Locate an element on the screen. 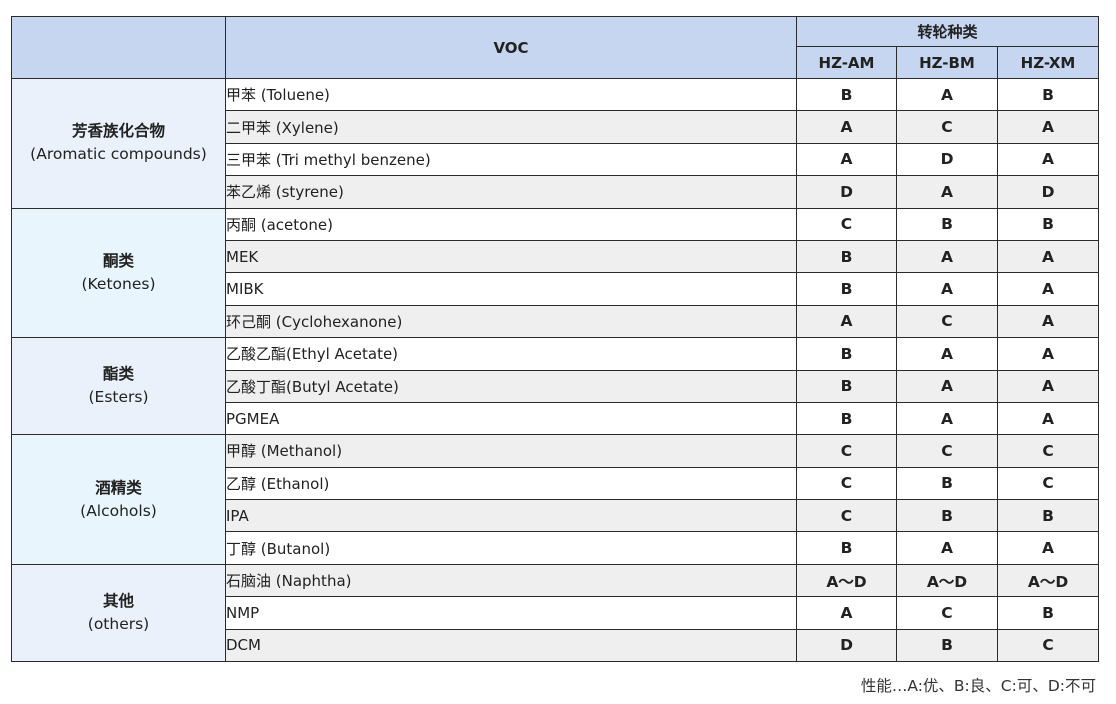  substance-name: MIBK is located at coordinates (511, 289).